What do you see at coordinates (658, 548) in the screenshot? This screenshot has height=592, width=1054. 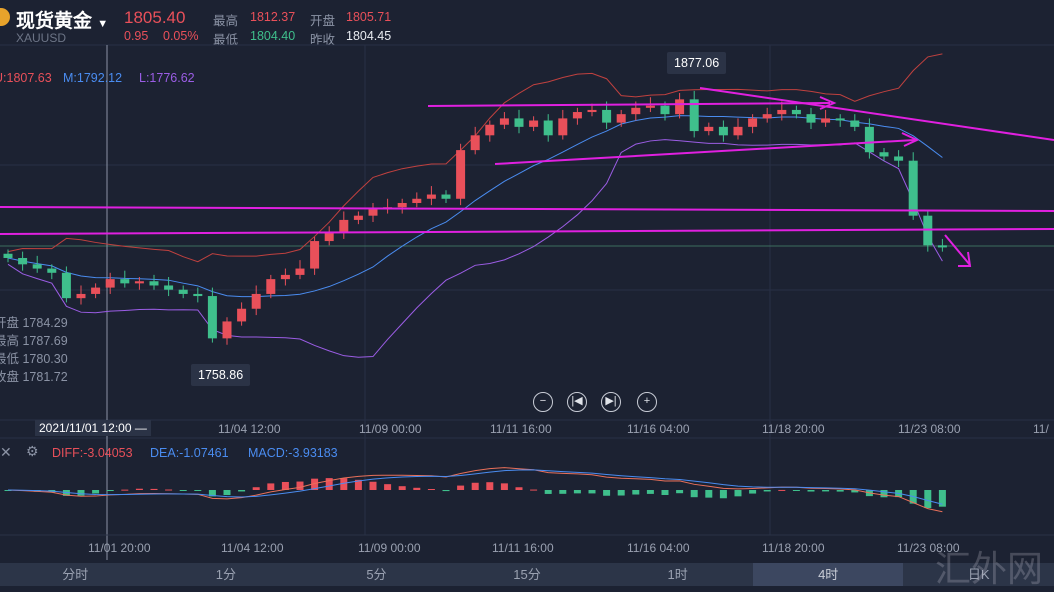 I see `bottom-time-label: 11/16 04:00` at bounding box center [658, 548].